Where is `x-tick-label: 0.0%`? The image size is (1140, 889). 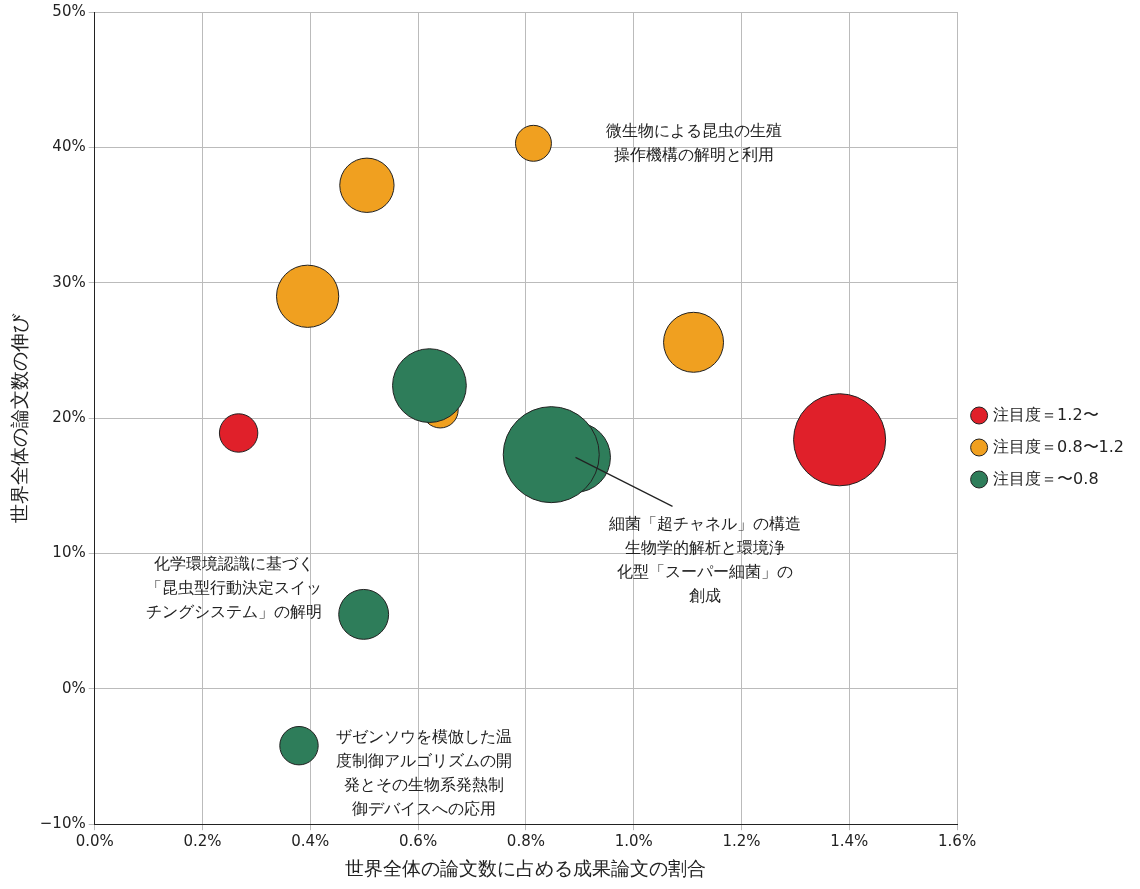 x-tick-label: 0.0% is located at coordinates (94, 841).